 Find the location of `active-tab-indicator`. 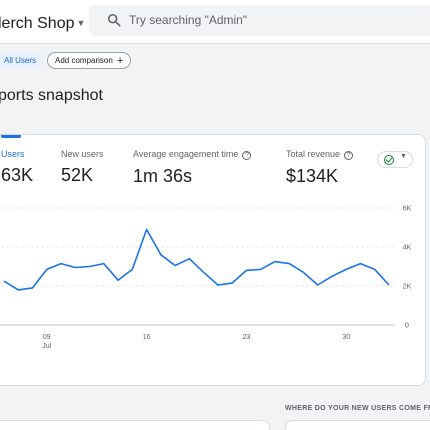

active-tab-indicator is located at coordinates (11, 136).